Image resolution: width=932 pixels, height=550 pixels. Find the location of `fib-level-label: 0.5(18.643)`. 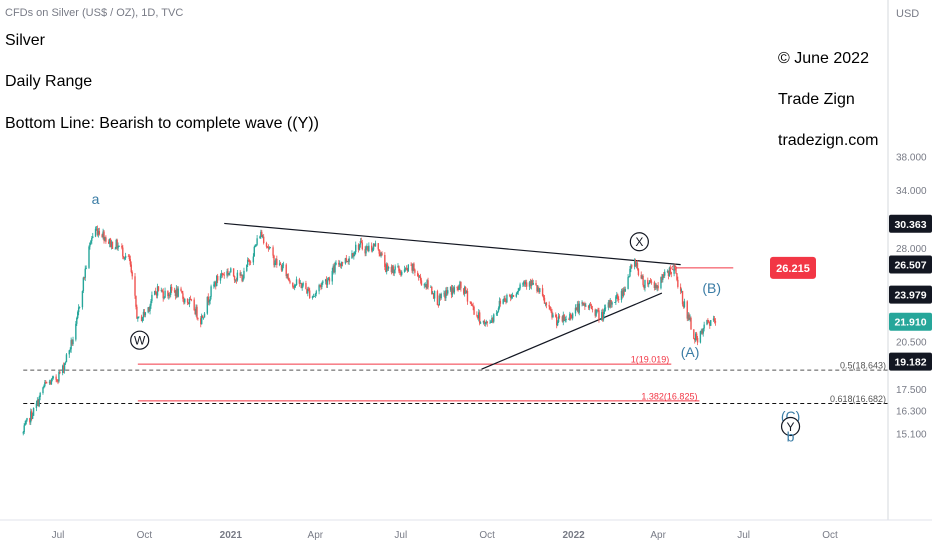

fib-level-label: 0.5(18.643) is located at coordinates (863, 366).